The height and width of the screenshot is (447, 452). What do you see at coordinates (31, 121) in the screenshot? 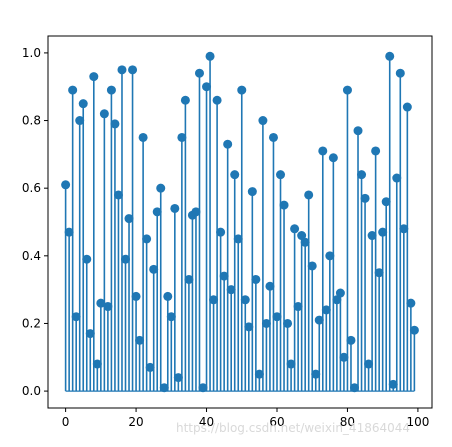
I see `y-tick-label: 0.8` at bounding box center [31, 121].